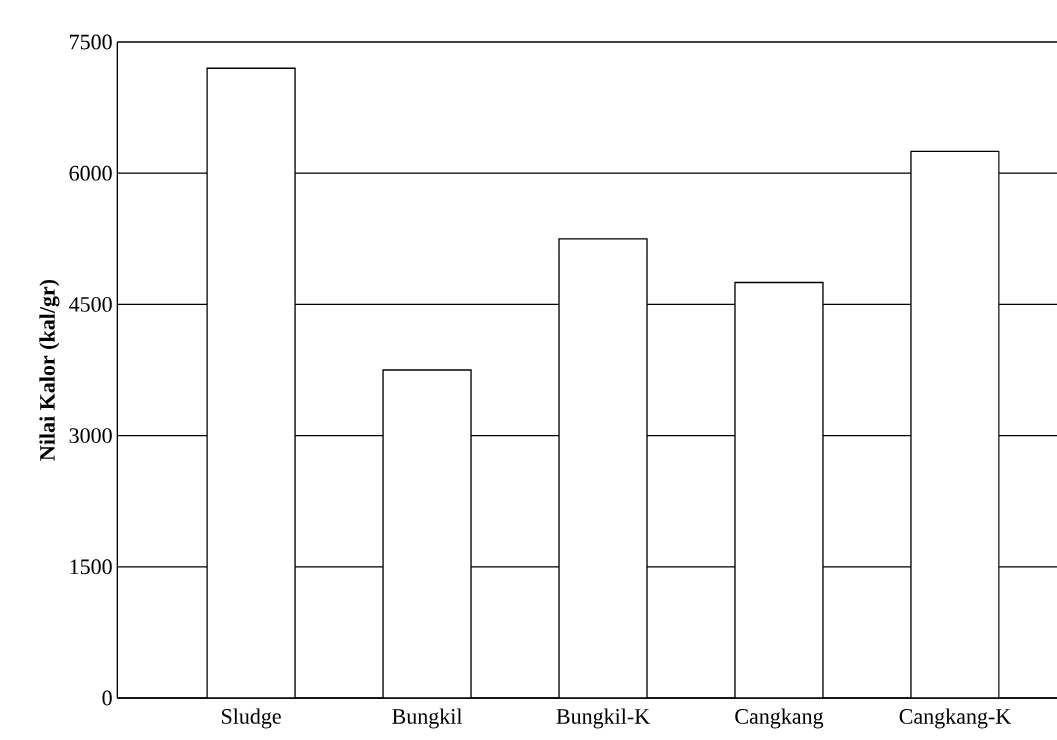 Image resolution: width=1057 pixels, height=740 pixels. What do you see at coordinates (251, 718) in the screenshot?
I see `x-tick-label: Sludge` at bounding box center [251, 718].